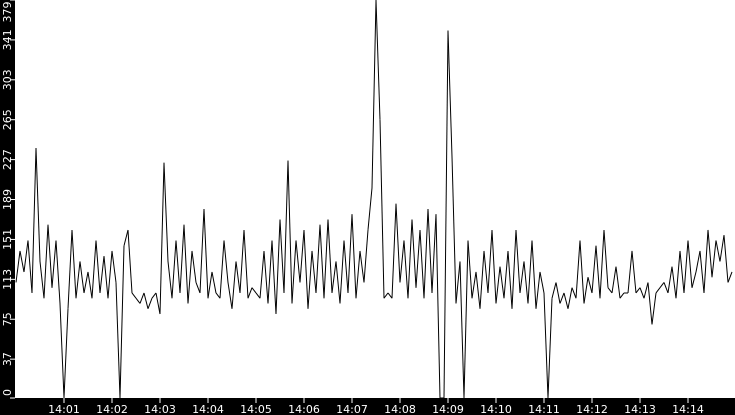 The height and width of the screenshot is (415, 735). I want to click on x-axis-background, so click(367, 406).